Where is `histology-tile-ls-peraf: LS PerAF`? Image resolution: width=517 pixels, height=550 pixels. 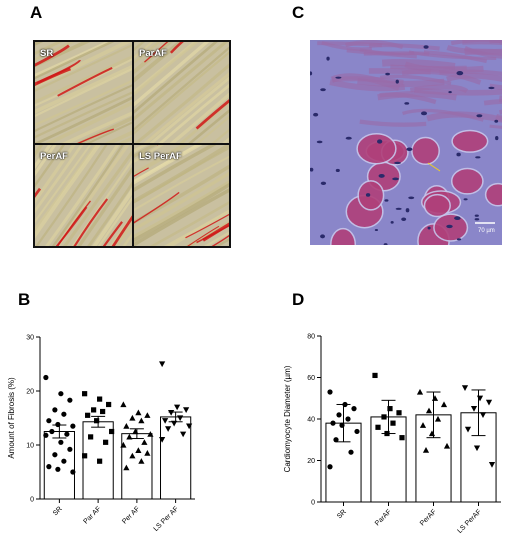
histology-tile-ls-peraf: LS PerAF is located at coordinates (181, 195).